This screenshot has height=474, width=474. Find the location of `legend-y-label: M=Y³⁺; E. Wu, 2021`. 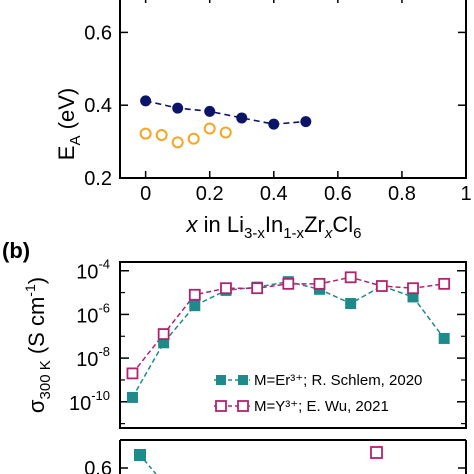

legend-y-label: M=Y³⁺; E. Wu, 2021 is located at coordinates (321, 406).